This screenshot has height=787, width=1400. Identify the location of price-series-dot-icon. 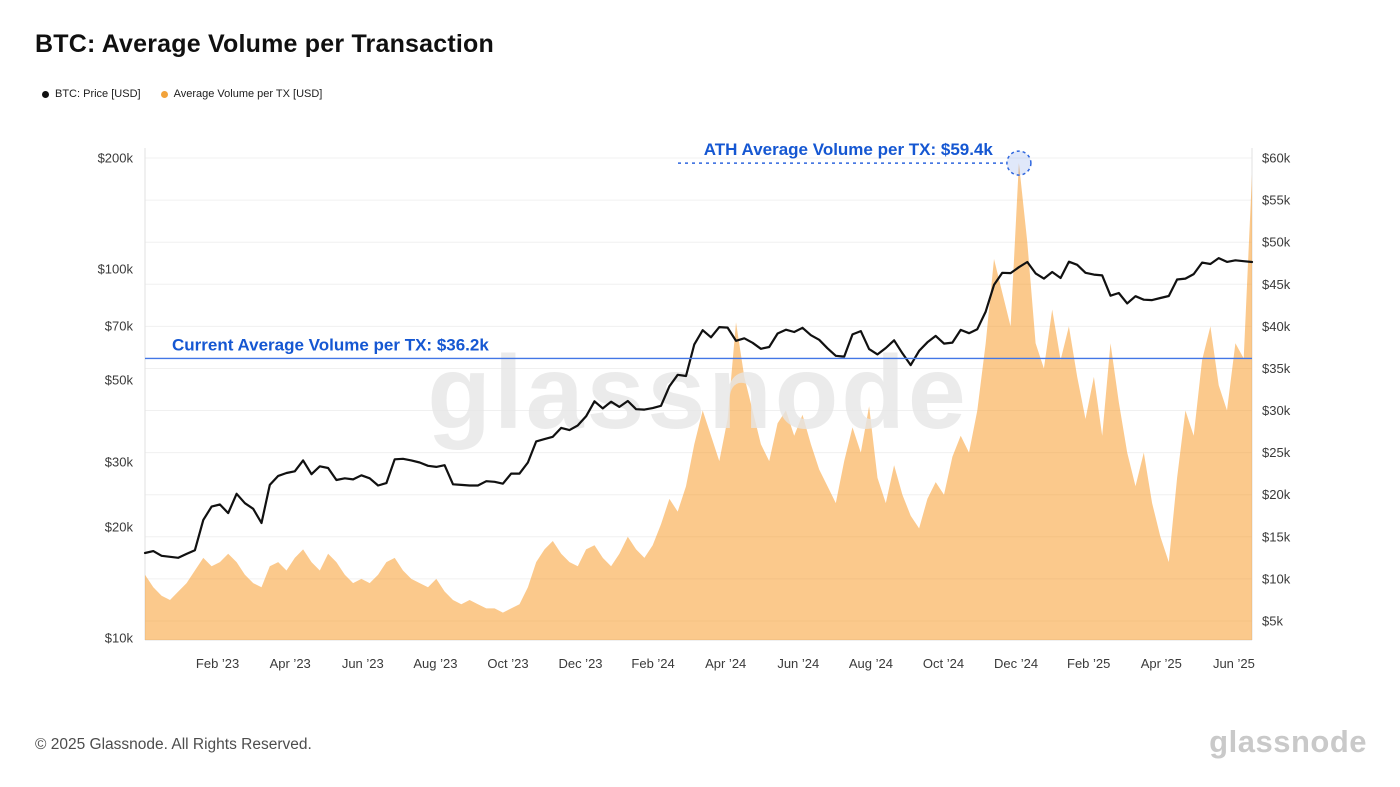
(45, 94).